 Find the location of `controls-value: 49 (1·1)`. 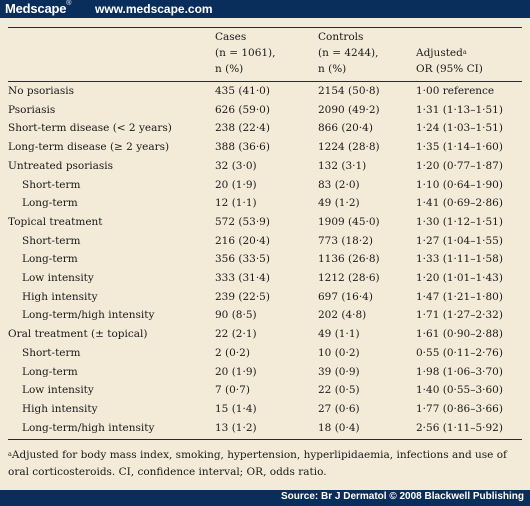

controls-value: 49 (1·1) is located at coordinates (339, 334).